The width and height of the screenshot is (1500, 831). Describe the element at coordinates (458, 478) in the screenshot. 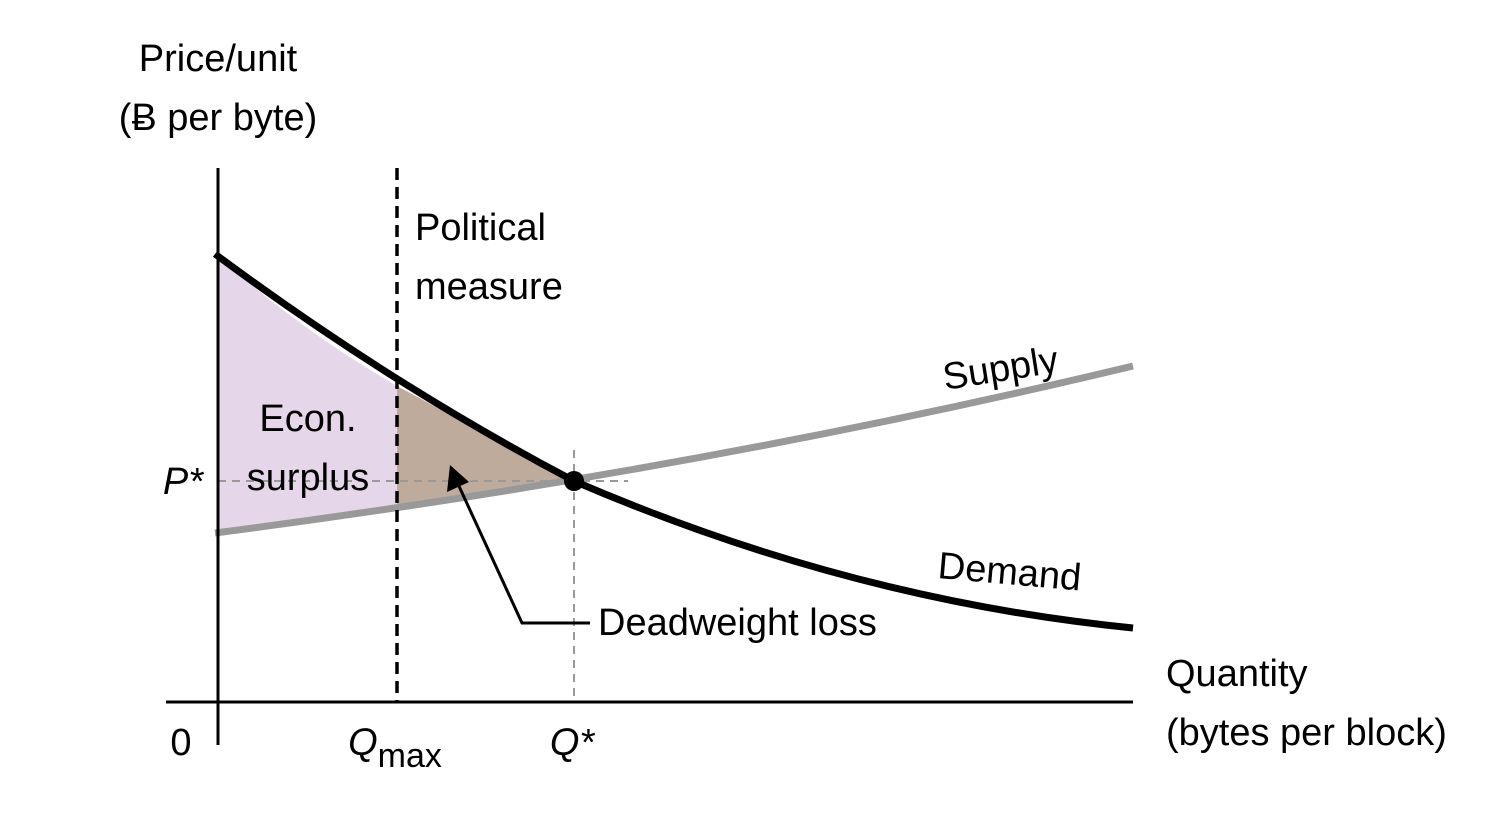

I see `deadweight-loss-arrowhead` at that location.